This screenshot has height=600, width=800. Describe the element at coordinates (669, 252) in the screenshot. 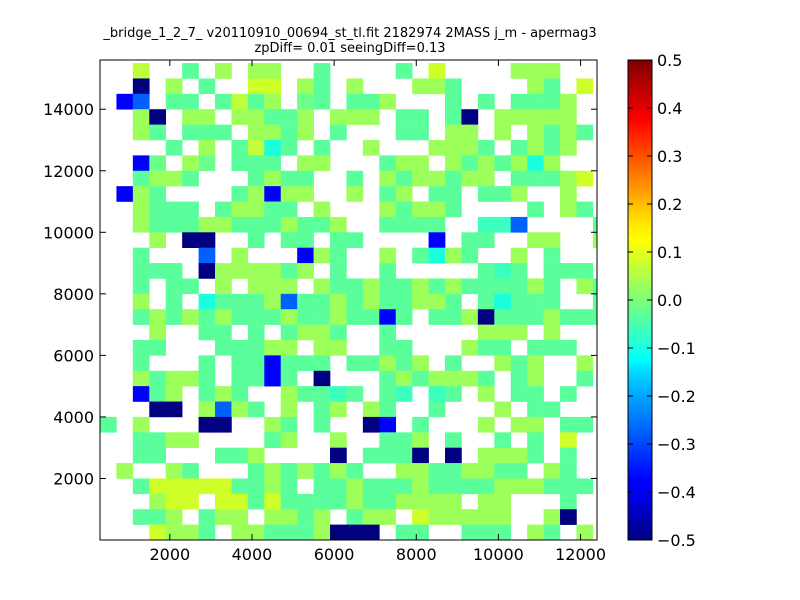

I see `colorbar-tick-label: 0.1` at that location.